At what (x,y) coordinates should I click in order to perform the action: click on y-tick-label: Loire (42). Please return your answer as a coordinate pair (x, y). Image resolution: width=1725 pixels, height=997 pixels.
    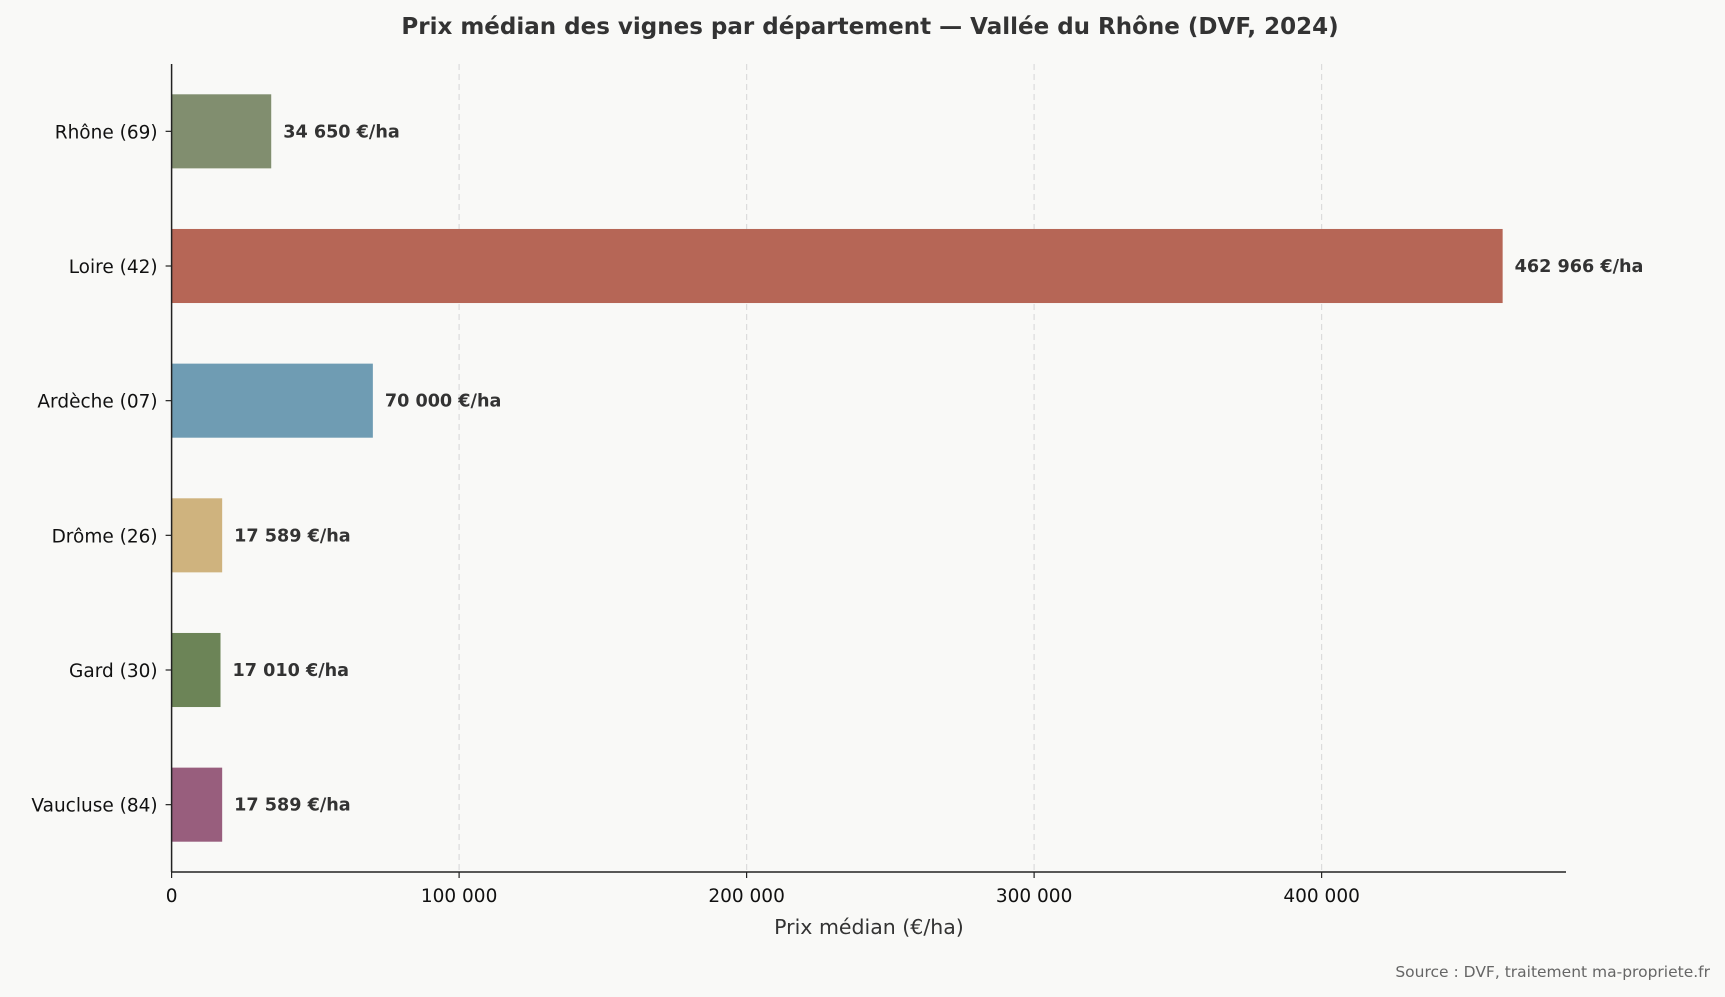
    Looking at the image, I should click on (113, 267).